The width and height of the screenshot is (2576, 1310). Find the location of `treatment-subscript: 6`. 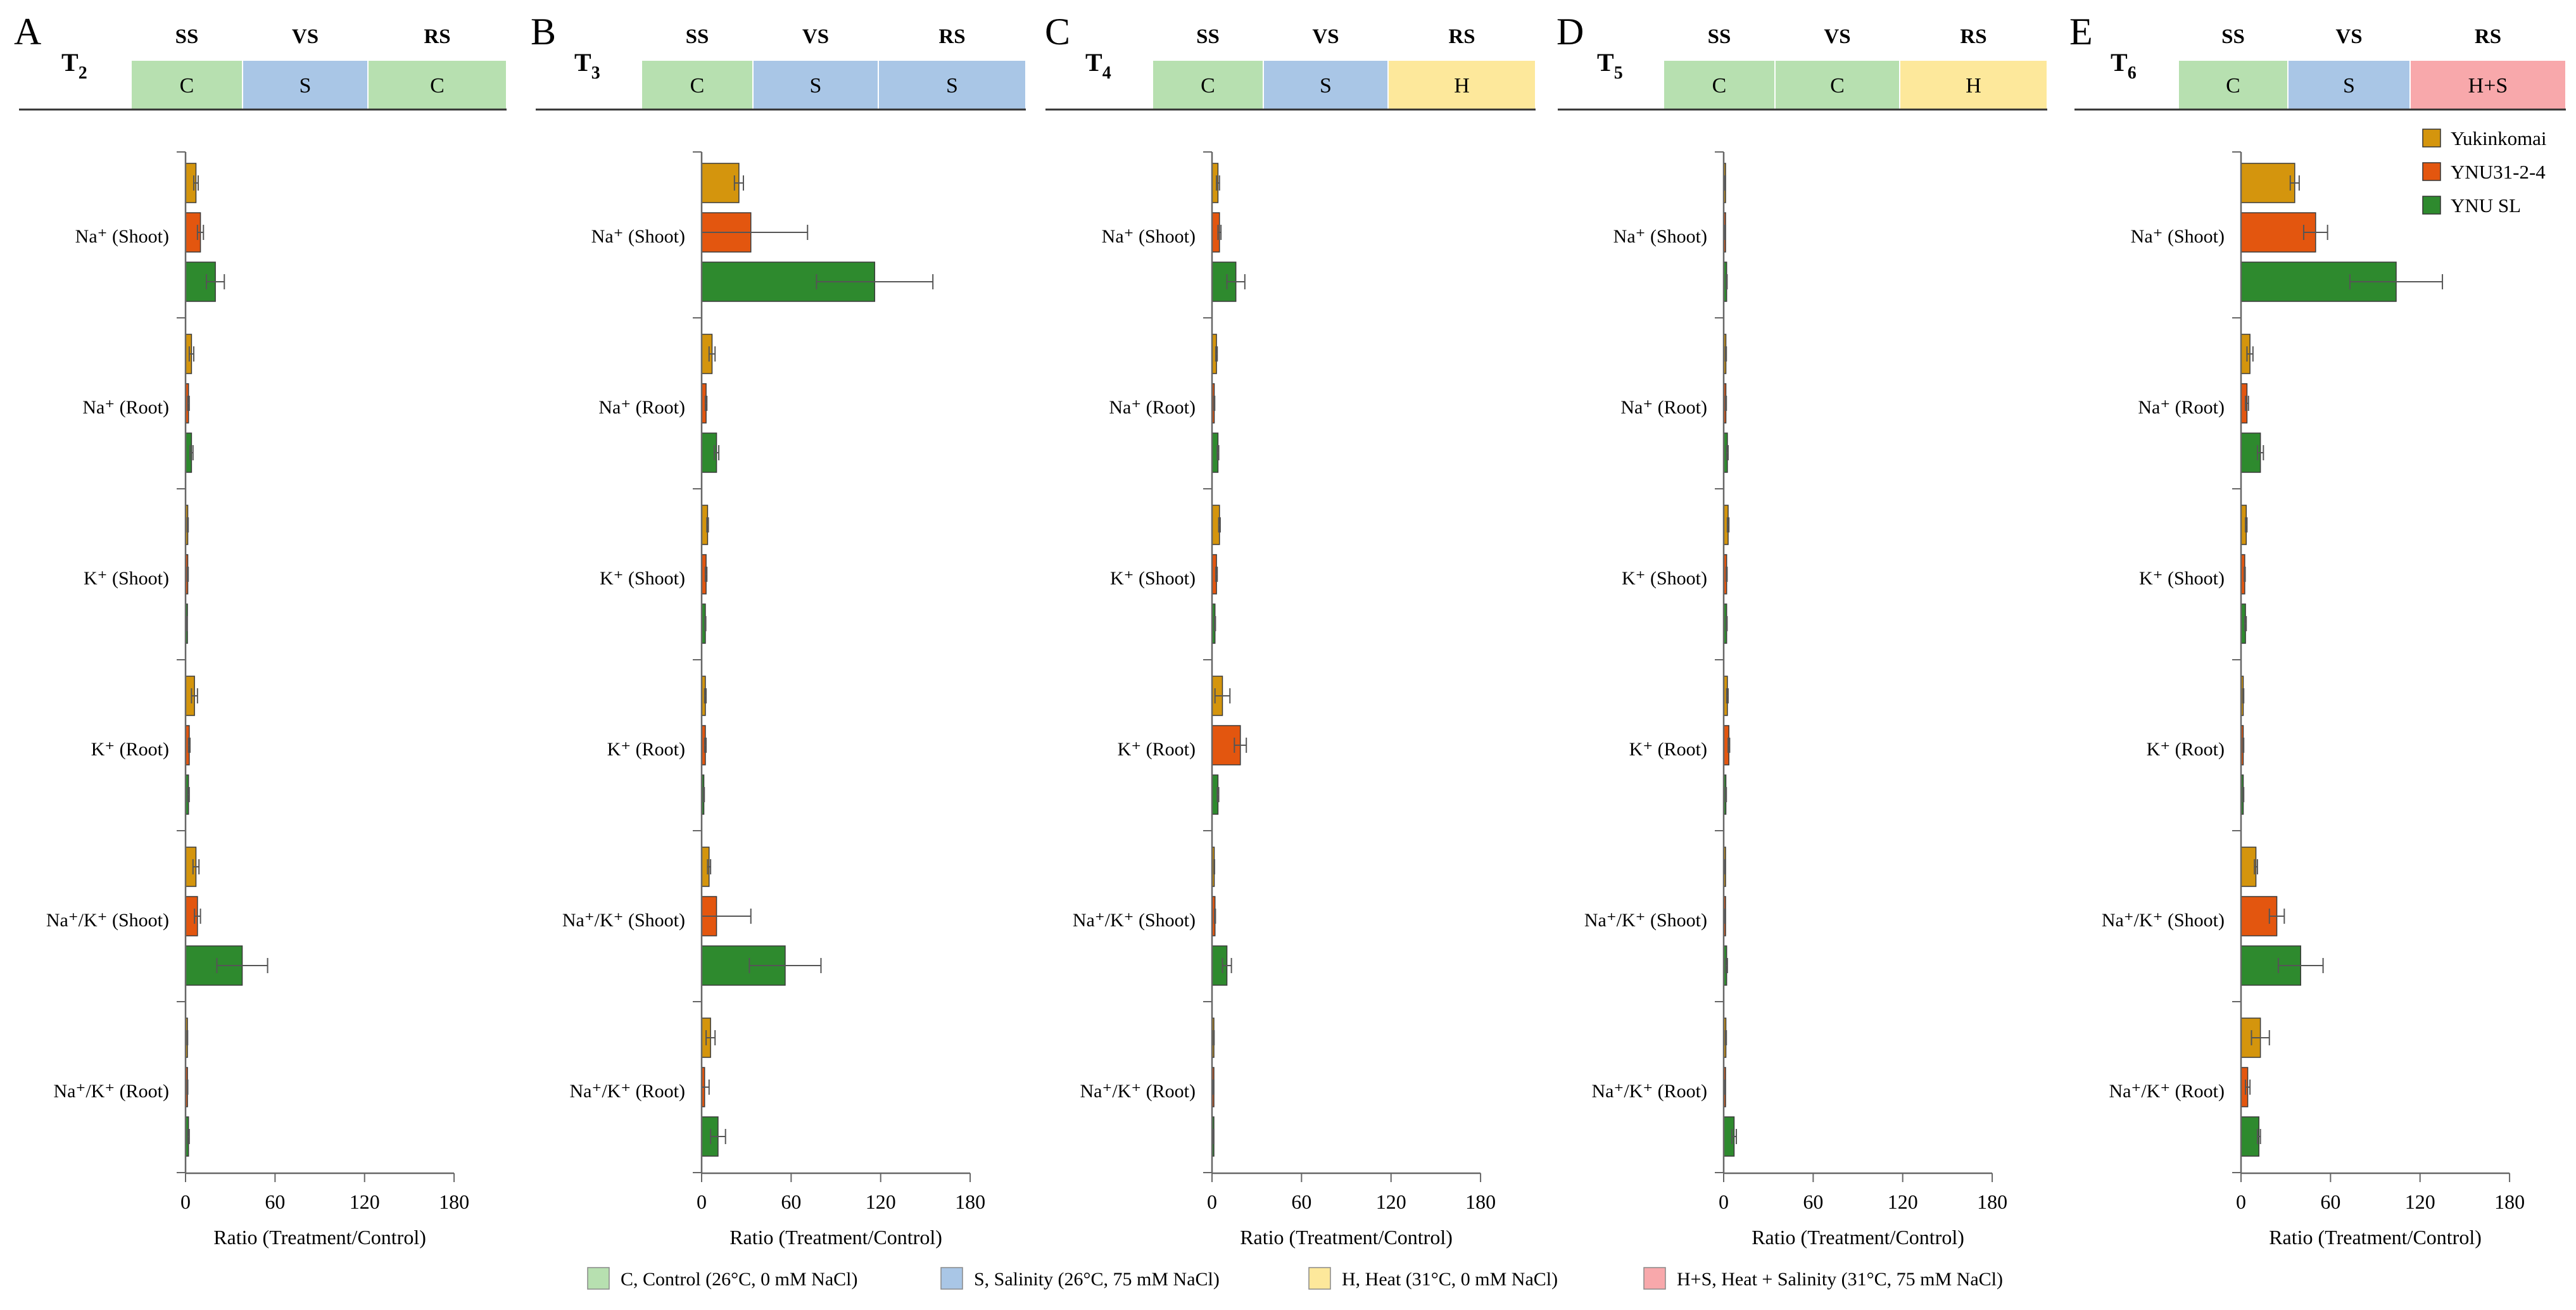

treatment-subscript: 6 is located at coordinates (2132, 73).